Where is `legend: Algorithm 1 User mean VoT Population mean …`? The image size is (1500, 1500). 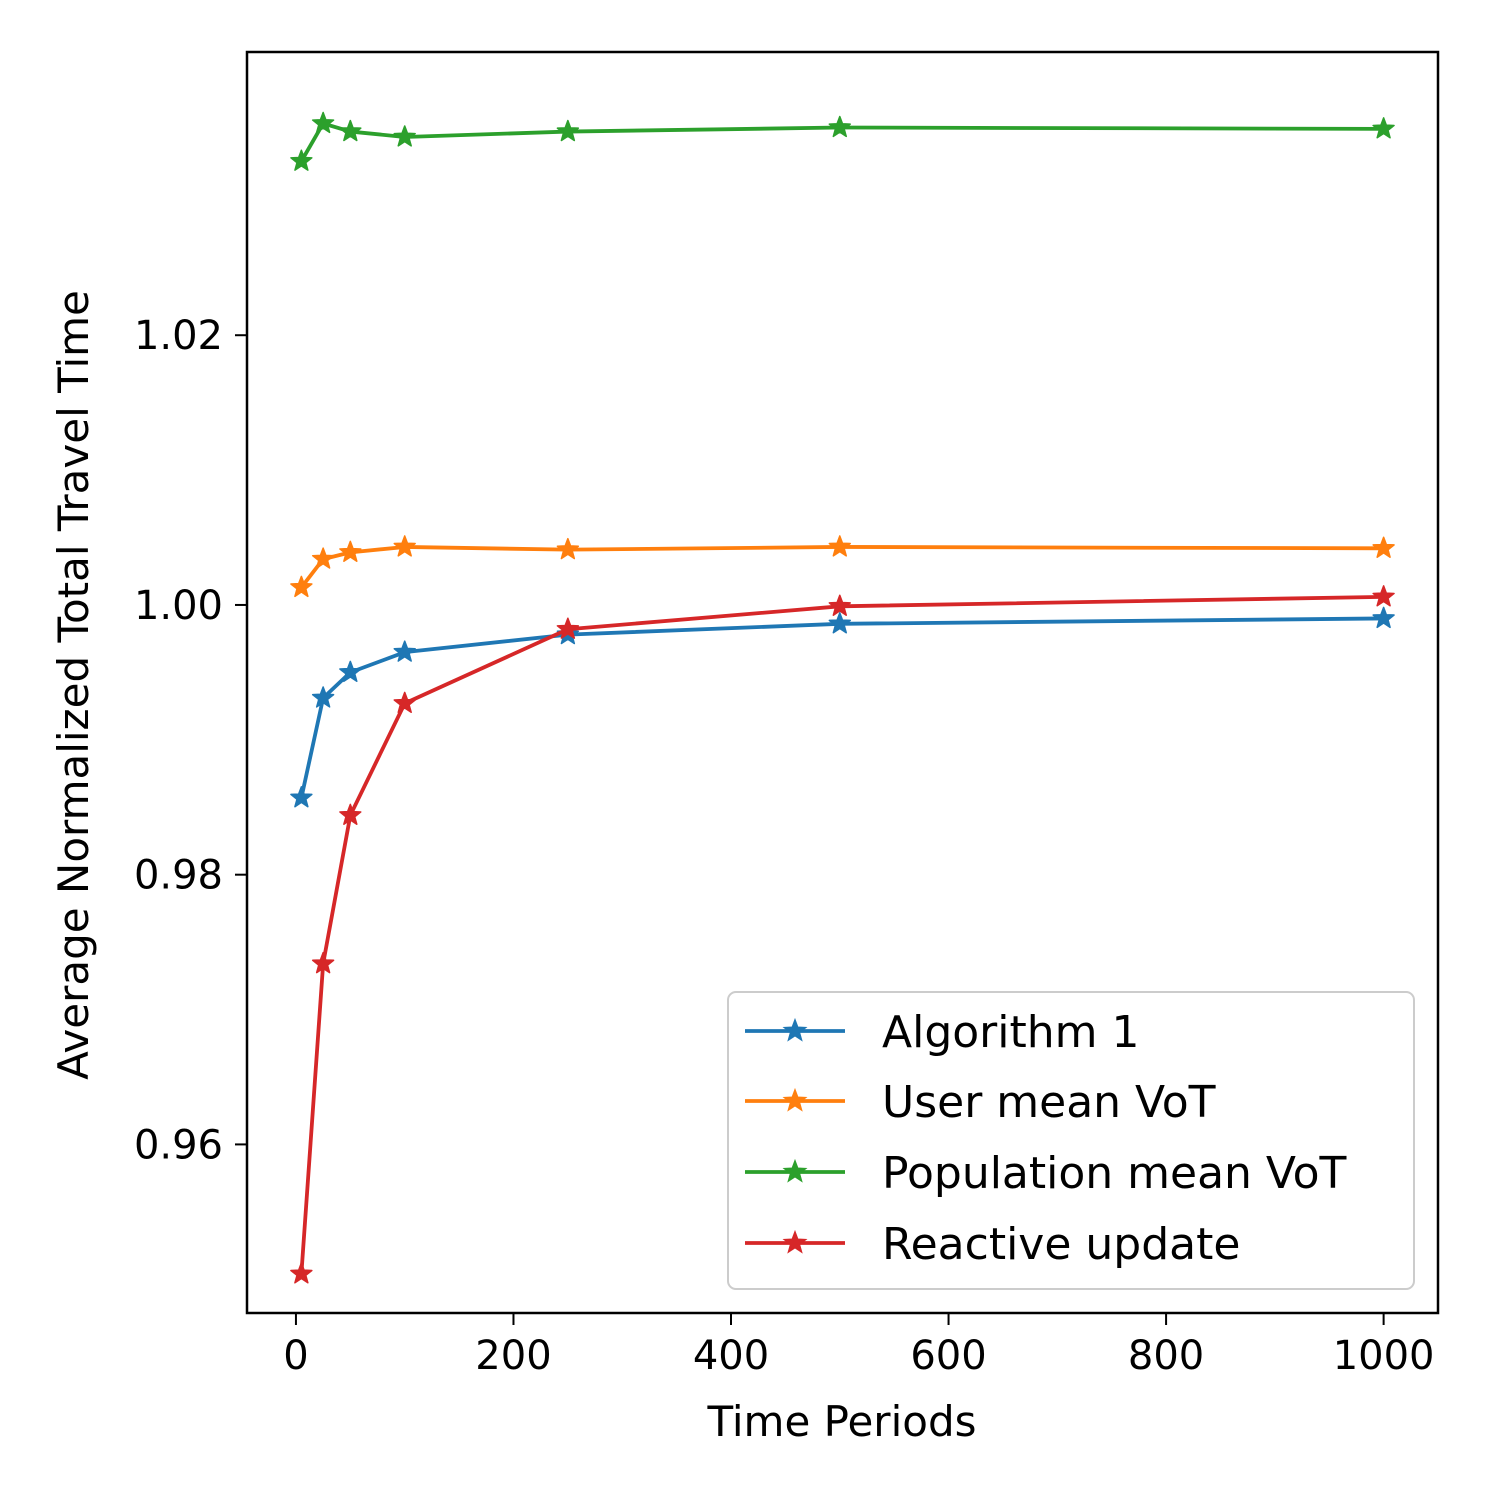 legend: Algorithm 1 User mean VoT Population mean … is located at coordinates (1071, 1140).